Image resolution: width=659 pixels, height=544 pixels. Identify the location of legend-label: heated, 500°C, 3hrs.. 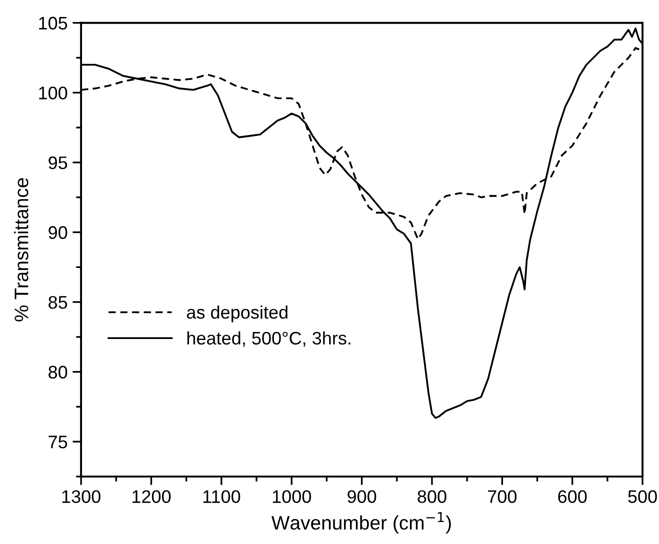
(268, 339).